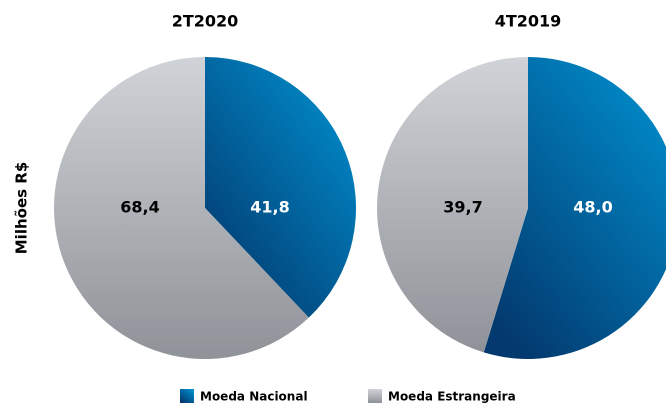  What do you see at coordinates (452, 397) in the screenshot?
I see `legend-label: Moeda Estrangeira` at bounding box center [452, 397].